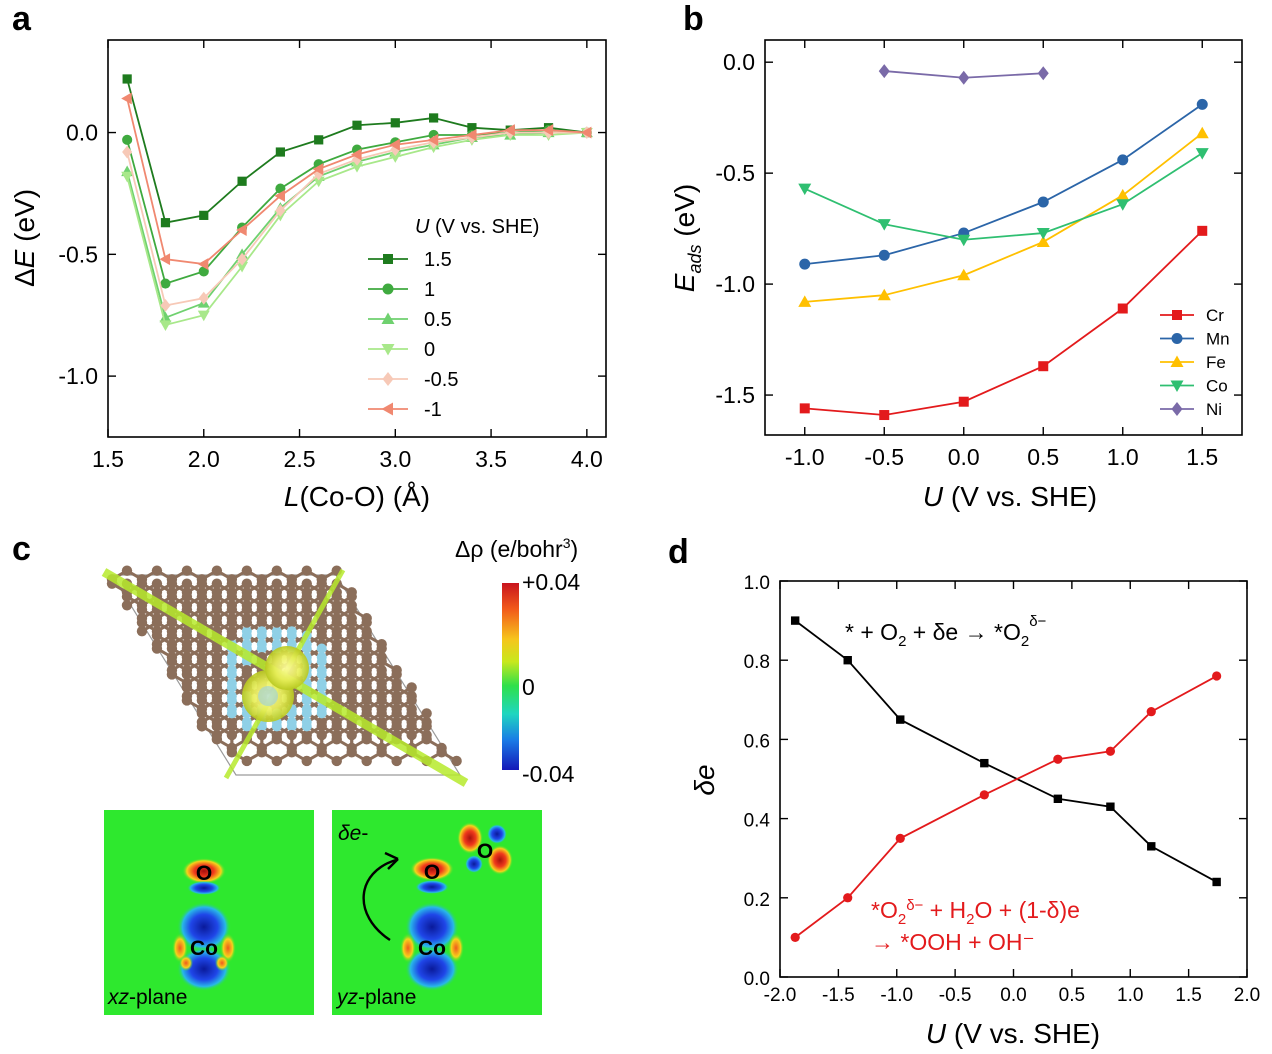  I want to click on yz-plane-label-rest: -plane, so click(387, 997).